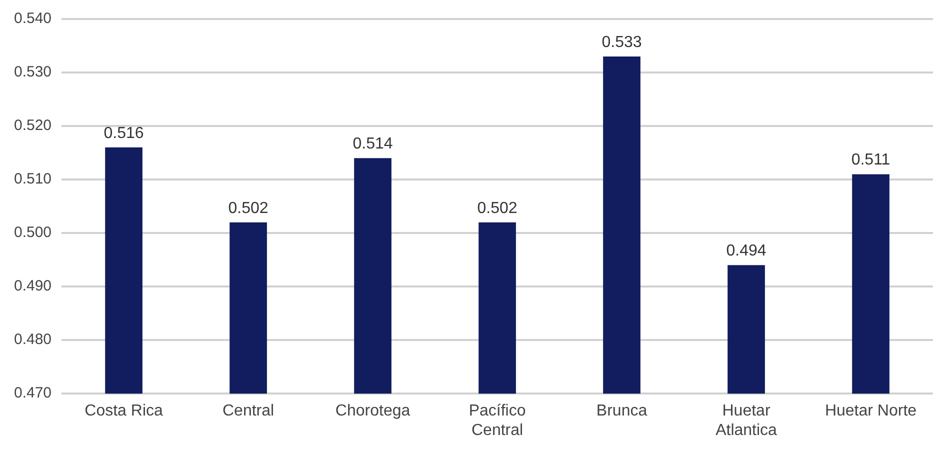 The width and height of the screenshot is (941, 452). What do you see at coordinates (746, 251) in the screenshot?
I see `data-label: 0.494` at bounding box center [746, 251].